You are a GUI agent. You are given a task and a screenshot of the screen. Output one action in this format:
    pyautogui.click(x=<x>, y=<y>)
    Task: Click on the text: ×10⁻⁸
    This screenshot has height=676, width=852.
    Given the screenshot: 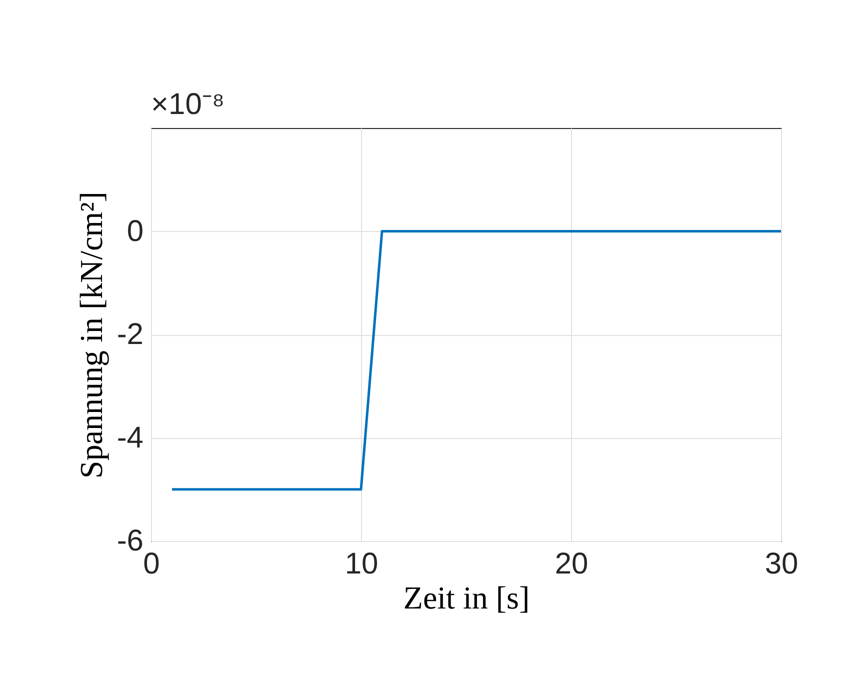 What is the action you would take?
    pyautogui.click(x=188, y=104)
    